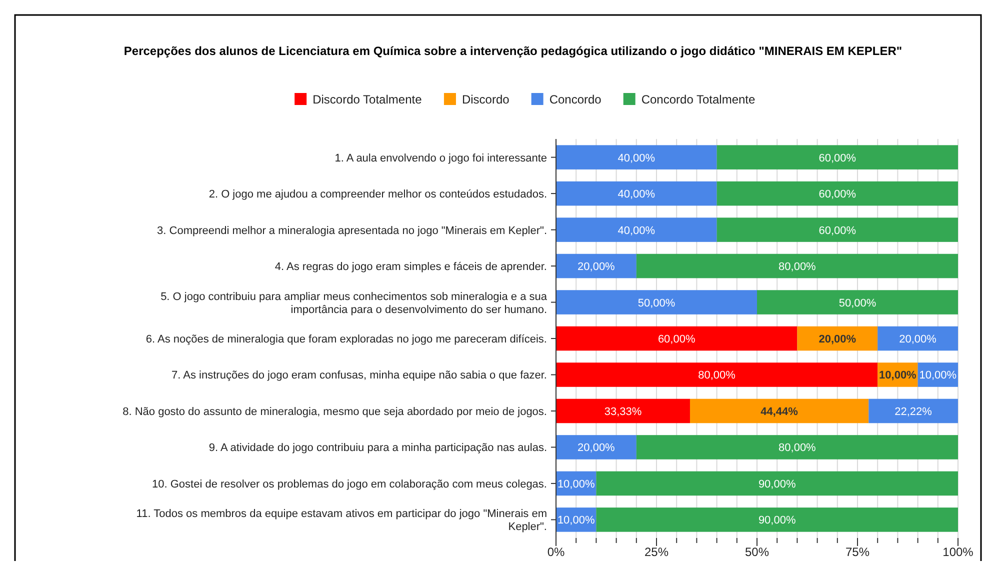  I want to click on data-label: 22,22%, so click(913, 412).